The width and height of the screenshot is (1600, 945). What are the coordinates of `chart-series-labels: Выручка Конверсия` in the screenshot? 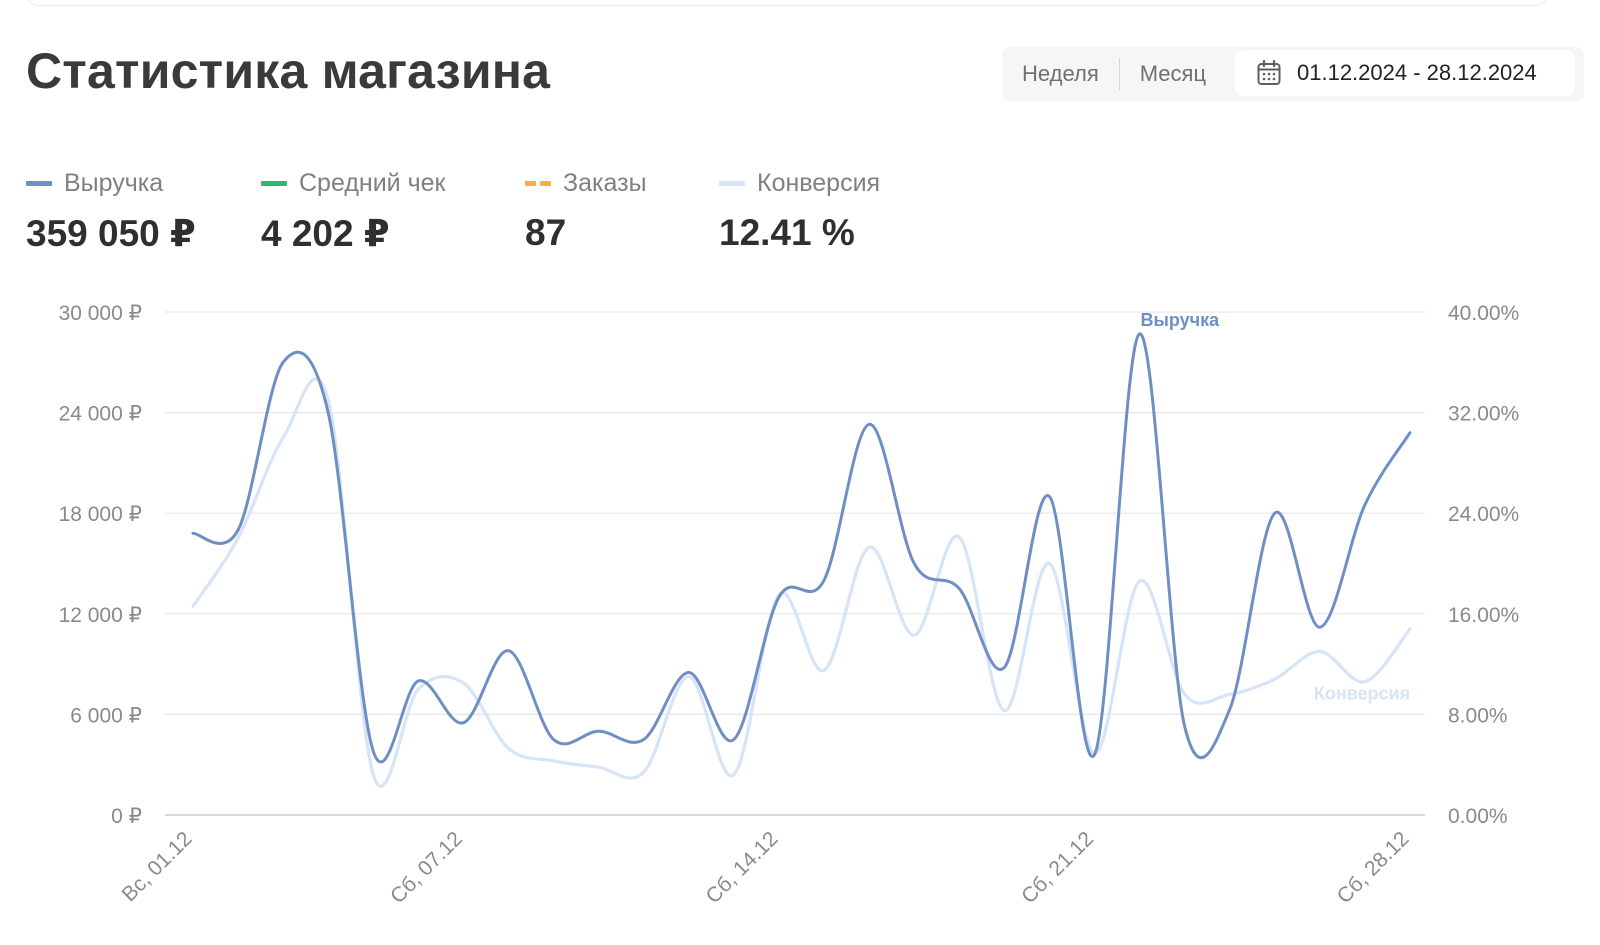 It's located at (1276, 507).